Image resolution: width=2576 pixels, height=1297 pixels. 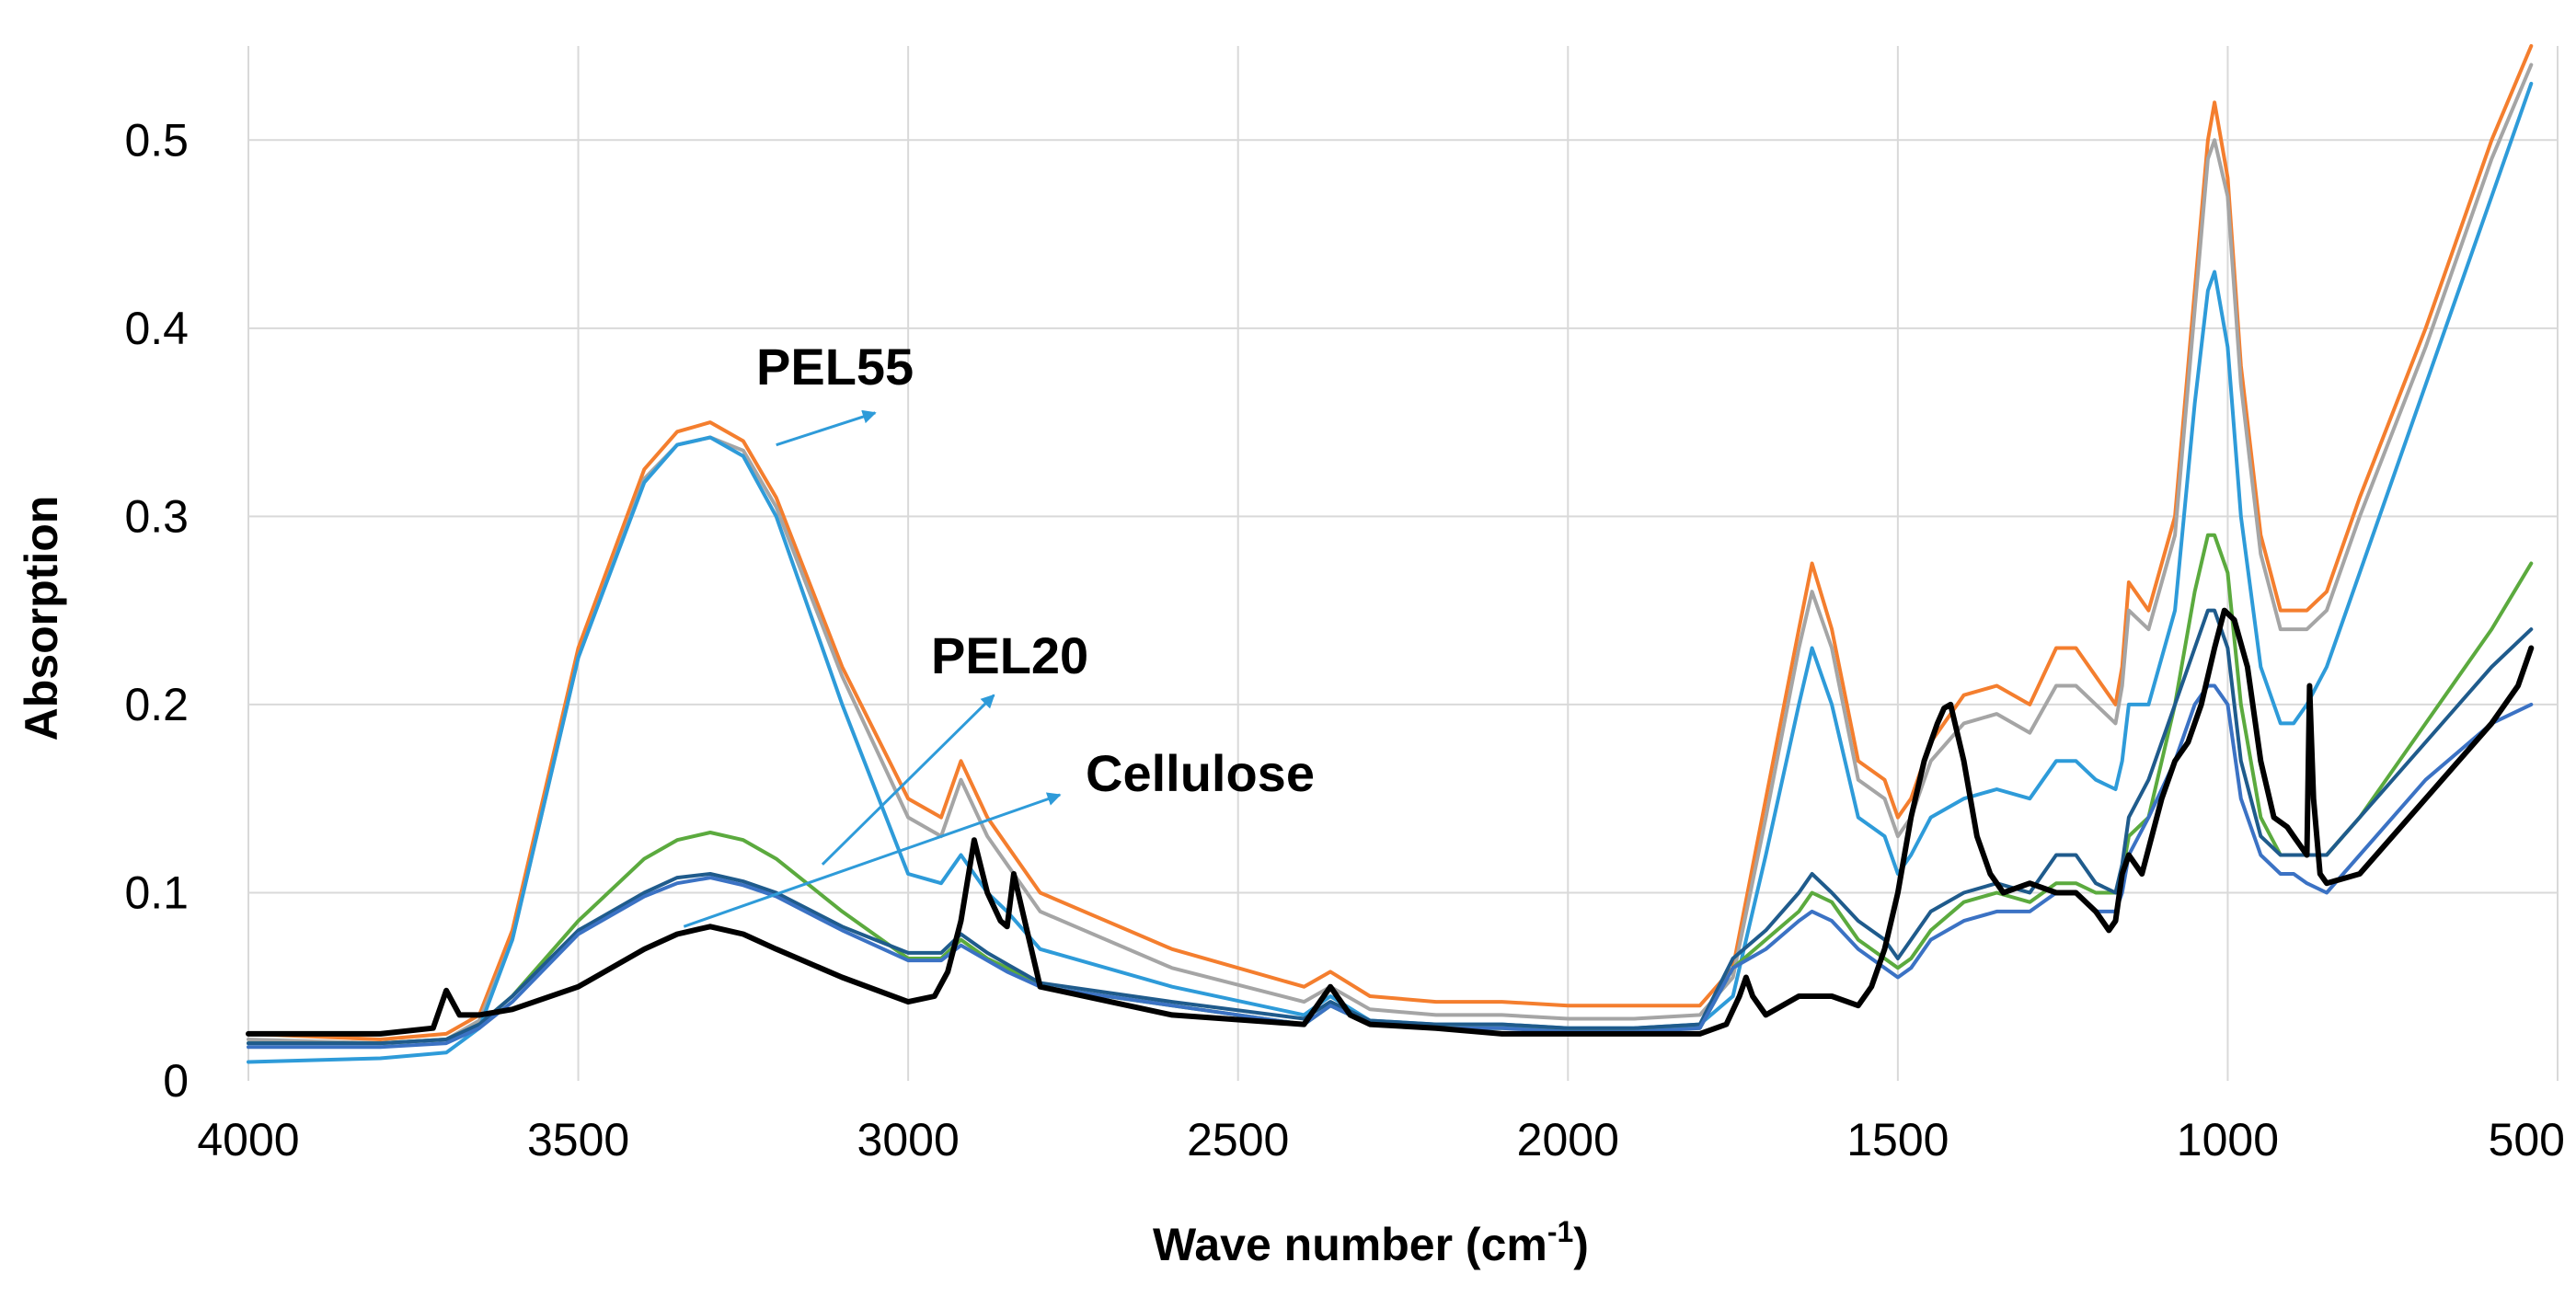 I want to click on y-tick-label-1: 0.1, so click(x=156, y=892).